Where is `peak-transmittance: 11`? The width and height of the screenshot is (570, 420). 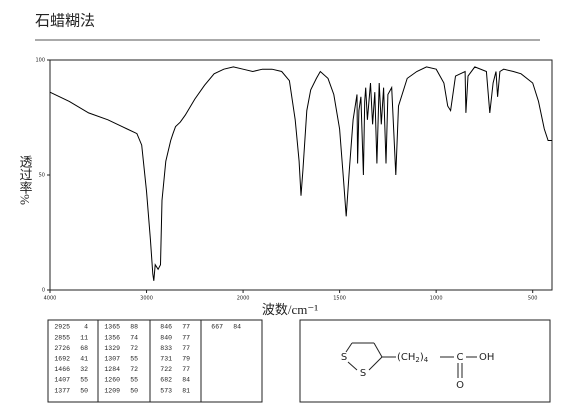
peak-transmittance: 11 is located at coordinates (84, 337).